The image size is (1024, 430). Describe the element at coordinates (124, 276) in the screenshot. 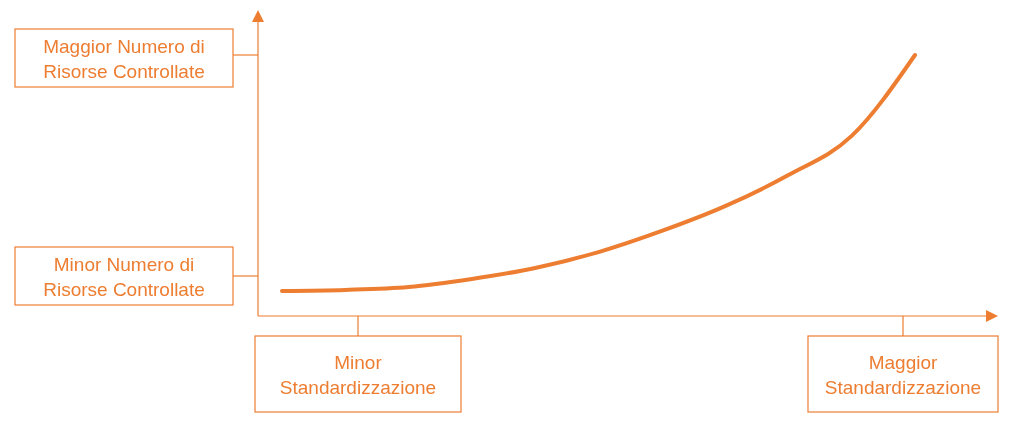

I see `text: Minor Numero di Risorse Controllate` at that location.